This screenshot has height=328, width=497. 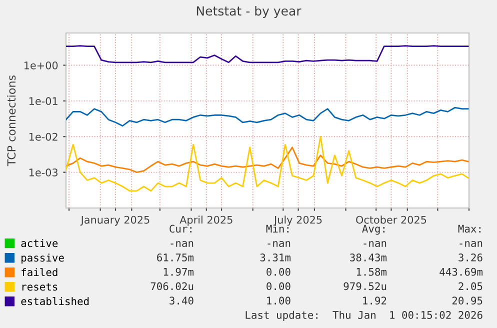 What do you see at coordinates (297, 221) in the screenshot?
I see `x-tick-label: July 2025` at bounding box center [297, 221].